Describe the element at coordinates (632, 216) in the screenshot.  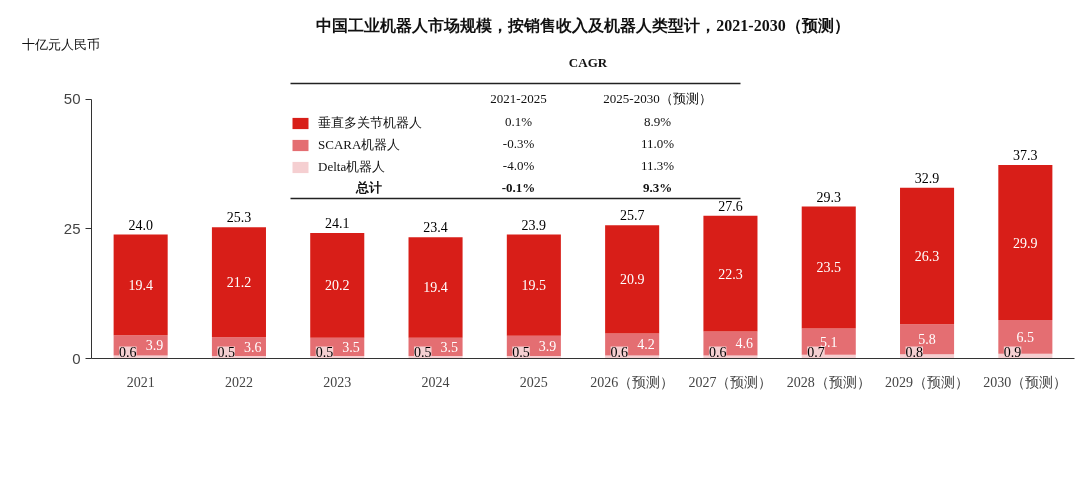
I see `total-label: 25.7` at that location.